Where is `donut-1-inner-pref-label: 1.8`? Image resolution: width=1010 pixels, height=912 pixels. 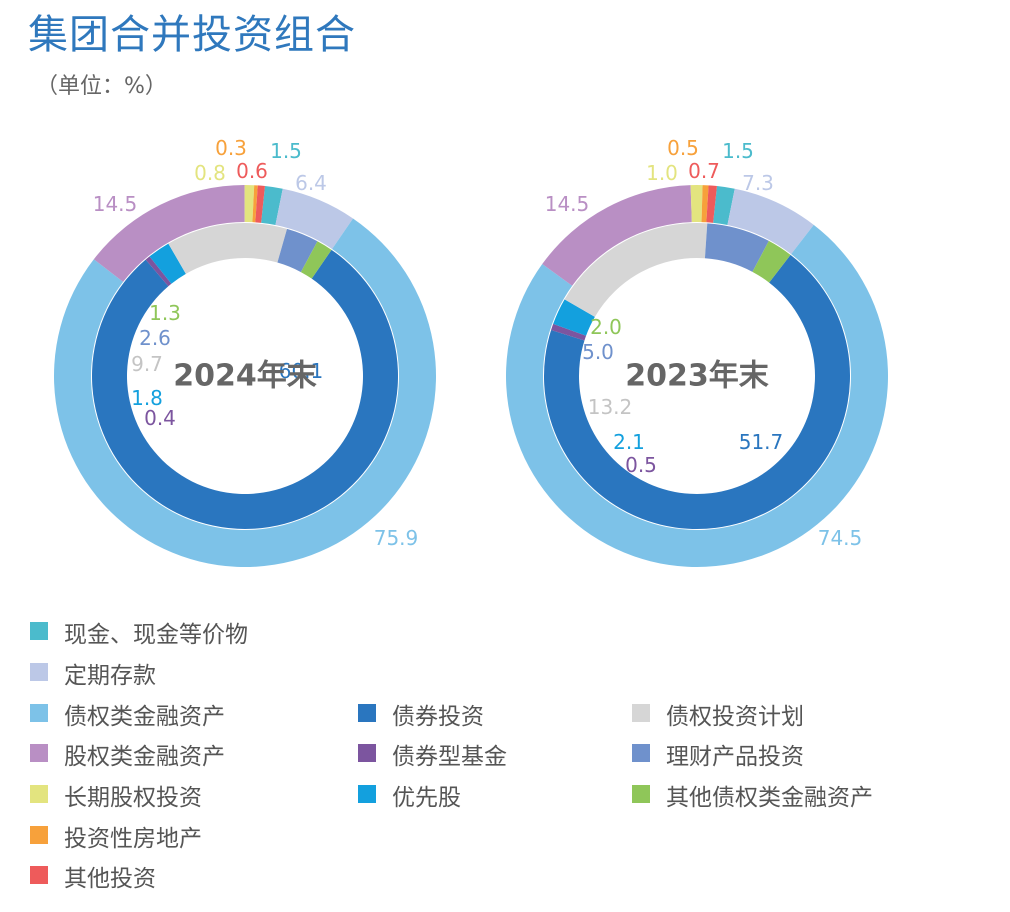 donut-1-inner-pref-label: 1.8 is located at coordinates (147, 398).